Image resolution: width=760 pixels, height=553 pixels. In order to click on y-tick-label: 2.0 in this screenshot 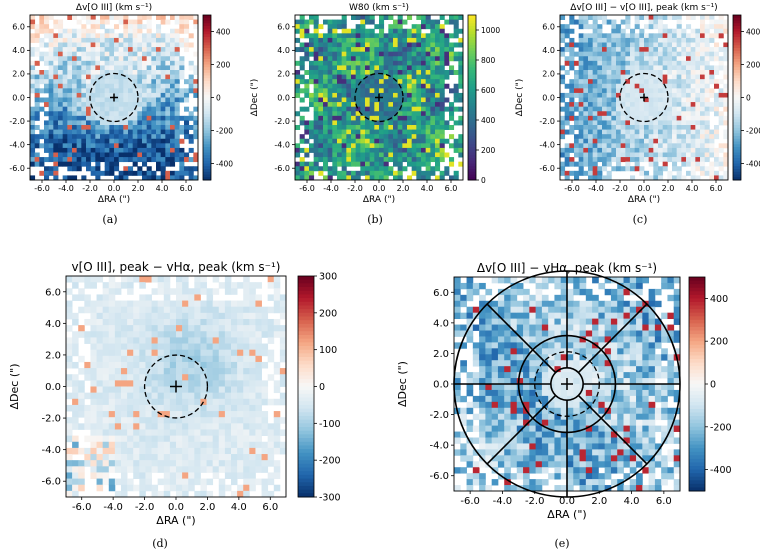, I will do `click(53, 355)`.